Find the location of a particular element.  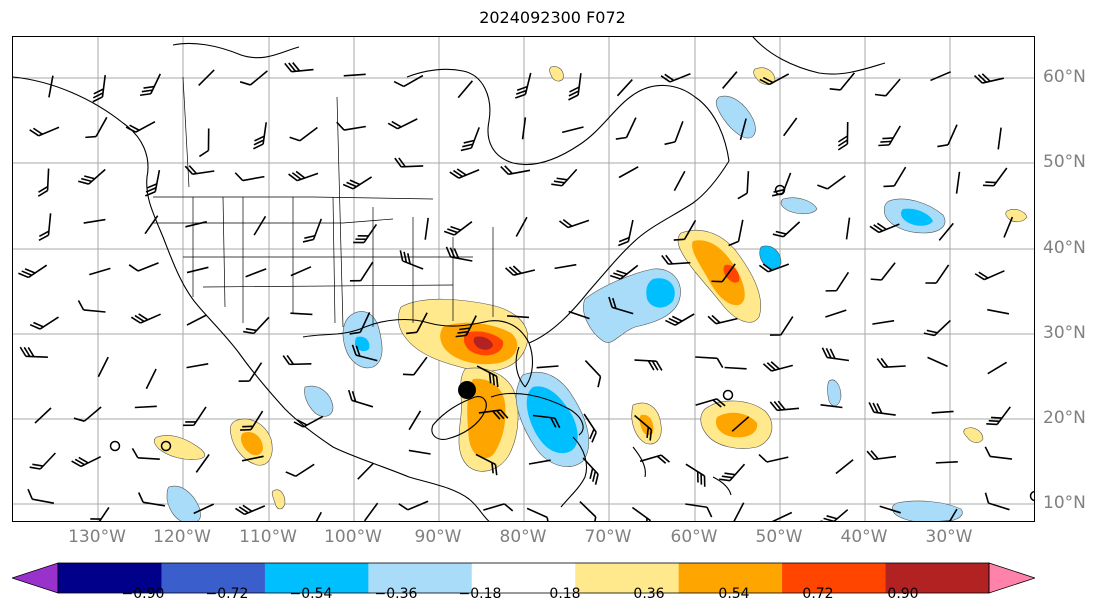

colorbar-extend-high is located at coordinates (1011, 578).